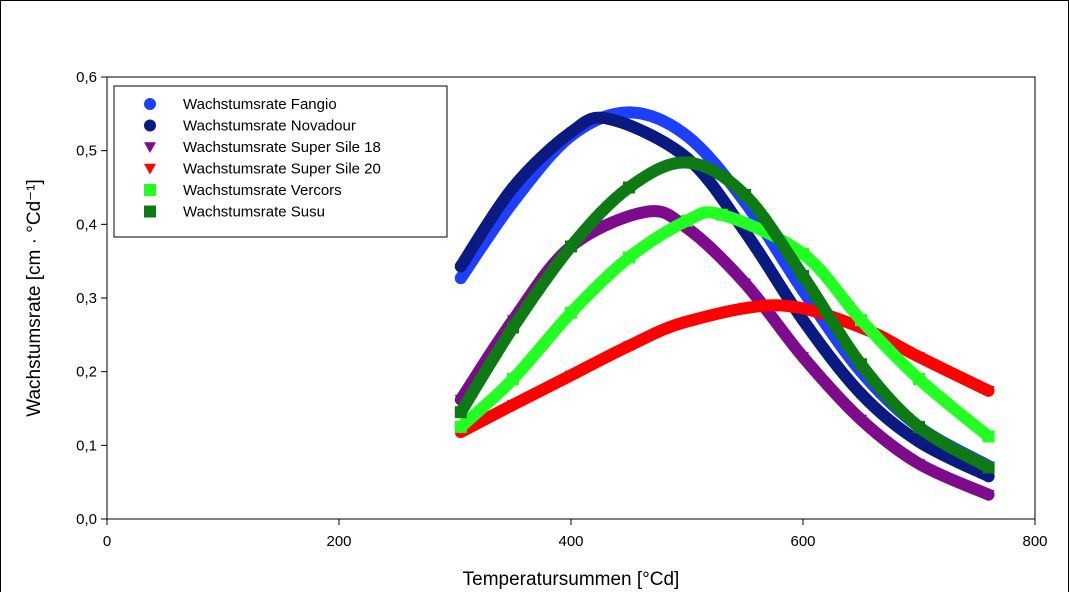 The image size is (1069, 592). What do you see at coordinates (86, 298) in the screenshot?
I see `y-tick-label: 0,3` at bounding box center [86, 298].